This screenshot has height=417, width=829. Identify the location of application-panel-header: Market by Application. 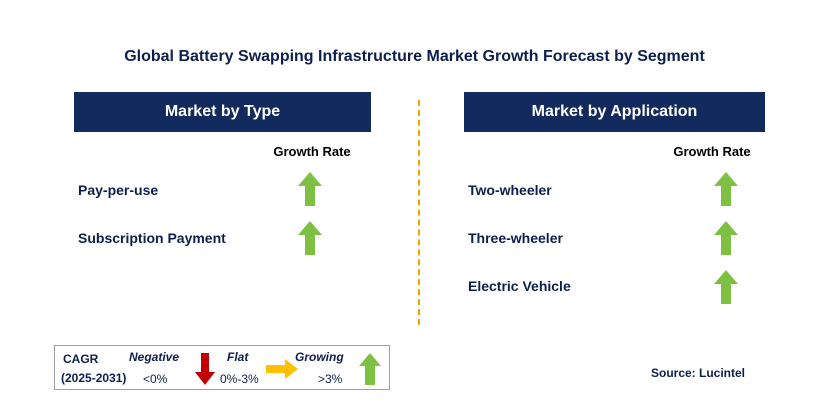
(614, 112).